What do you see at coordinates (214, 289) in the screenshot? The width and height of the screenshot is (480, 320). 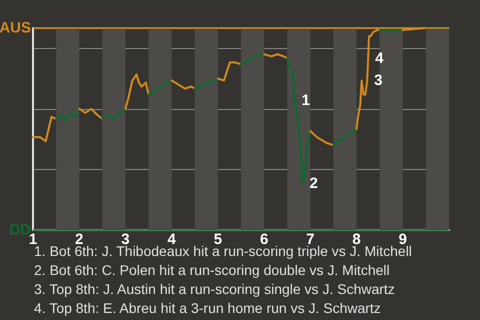 I see `text: 3. Top 8th: J. Austin hit a run-scoring single vs J. Schwartz` at bounding box center [214, 289].